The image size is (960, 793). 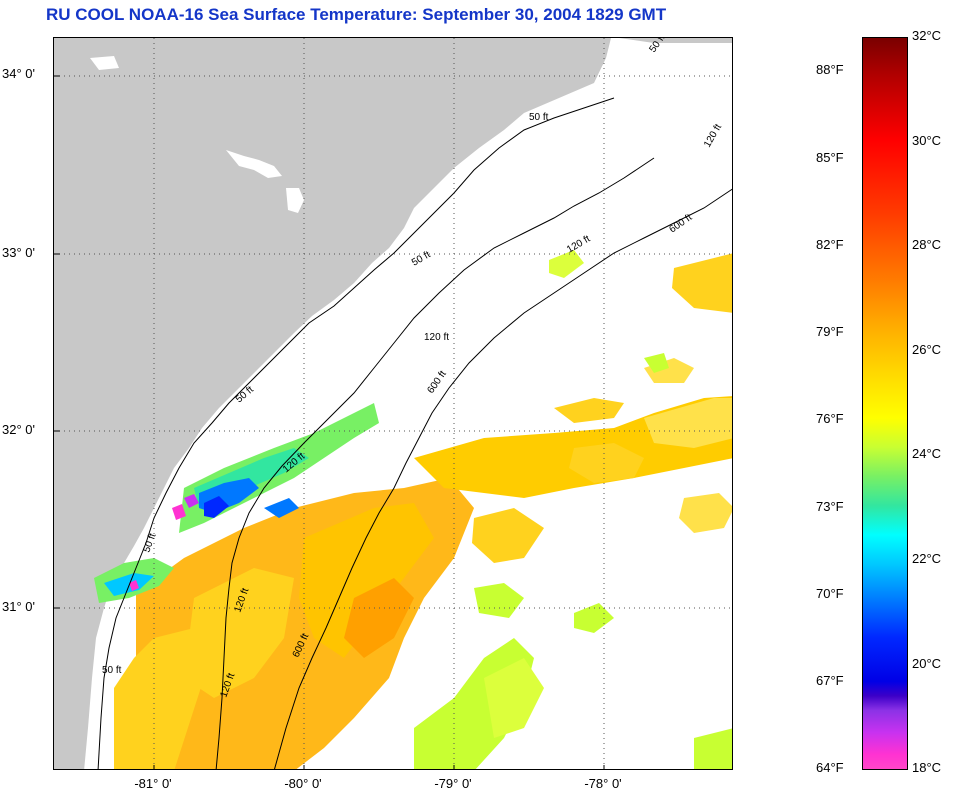 What do you see at coordinates (927, 558) in the screenshot?
I see `colorbar-celsius-label: 22°C` at bounding box center [927, 558].